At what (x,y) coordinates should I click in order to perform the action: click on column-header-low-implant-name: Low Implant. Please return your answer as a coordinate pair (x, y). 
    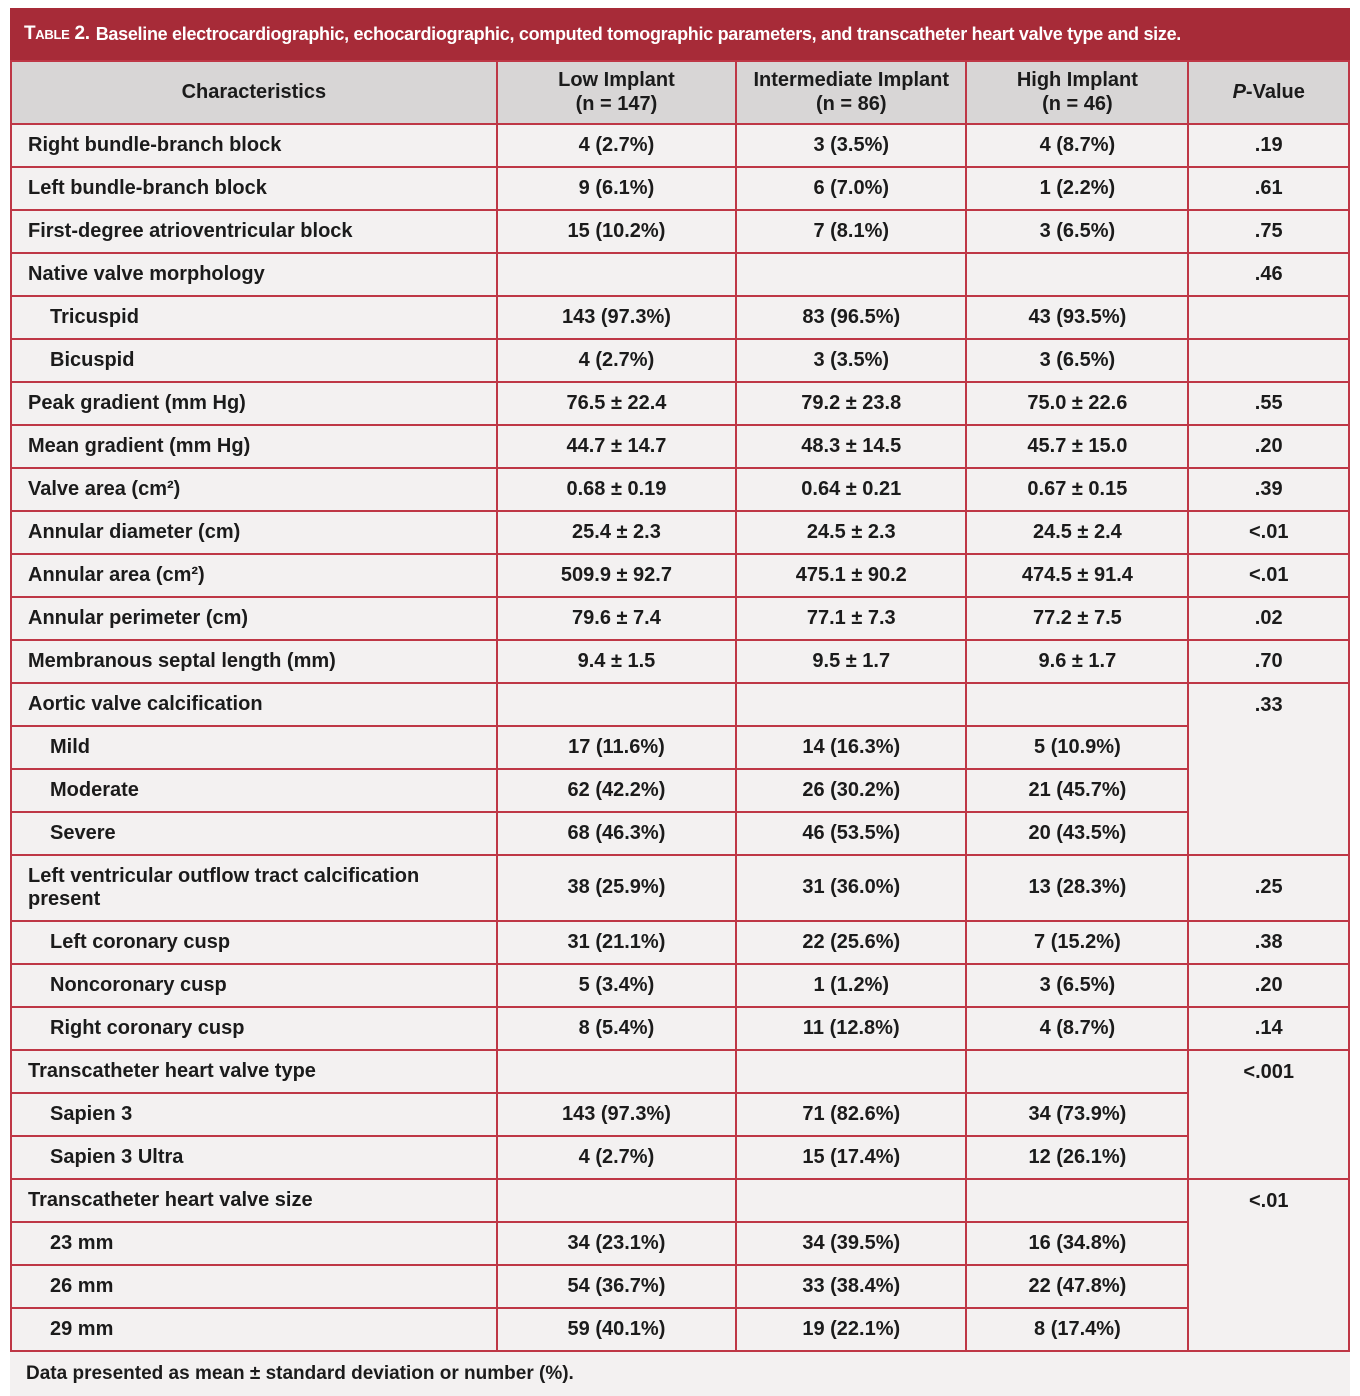
    Looking at the image, I should click on (616, 80).